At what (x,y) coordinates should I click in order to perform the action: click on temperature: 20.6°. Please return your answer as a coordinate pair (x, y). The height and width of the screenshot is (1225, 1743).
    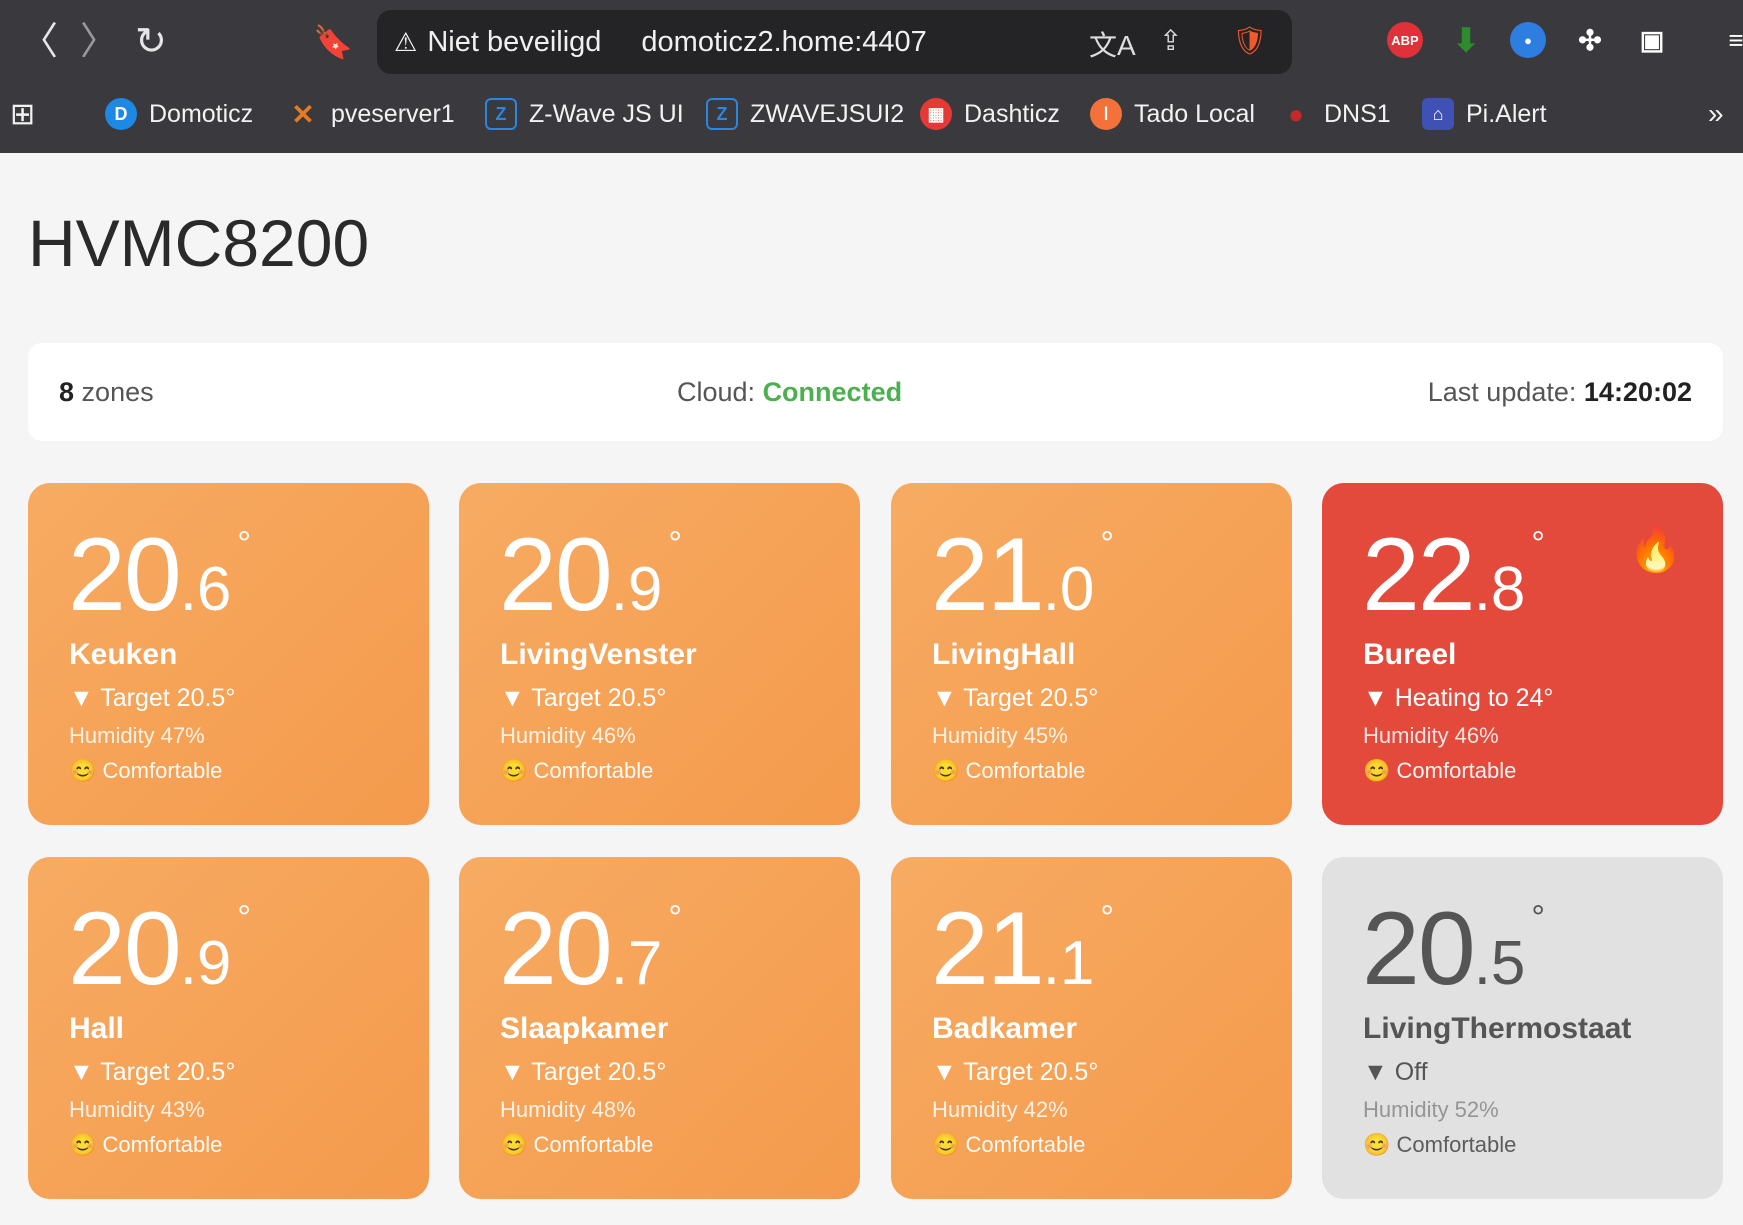
    Looking at the image, I should click on (160, 575).